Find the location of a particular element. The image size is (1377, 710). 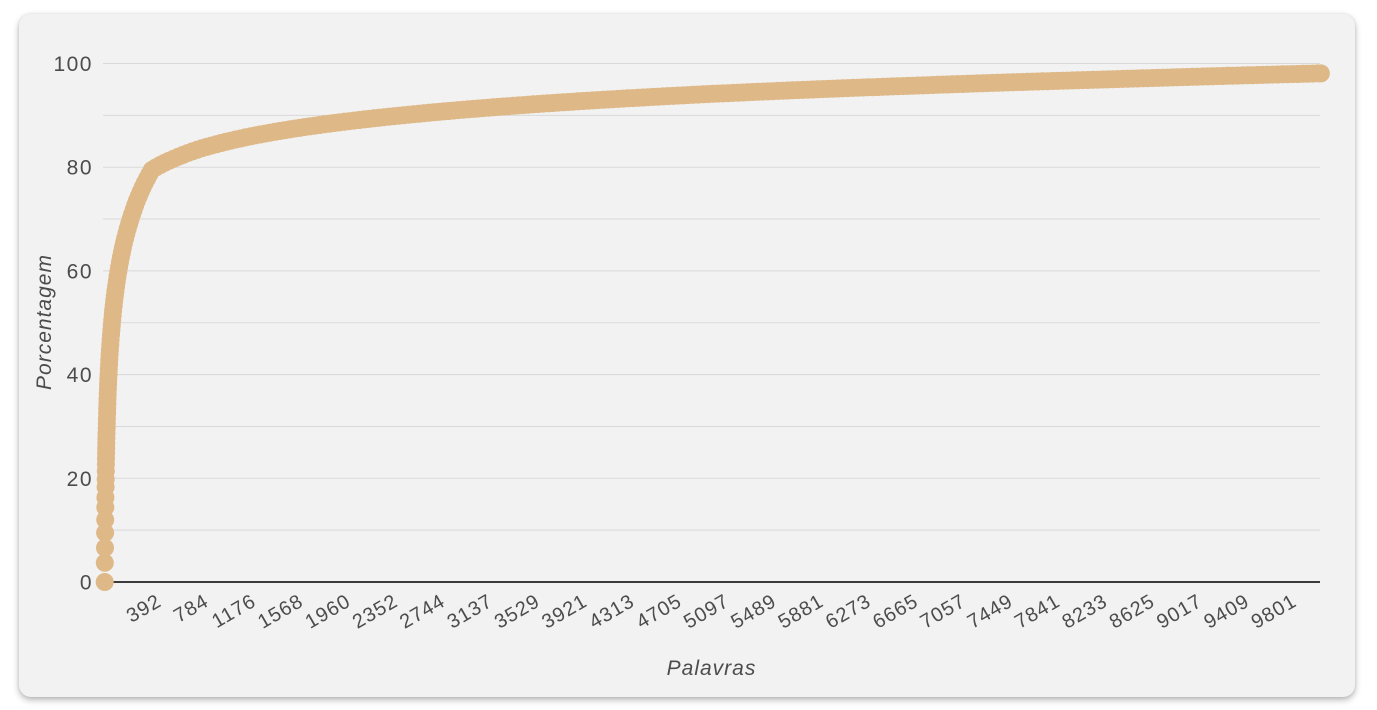

x-tick-label: 3921 is located at coordinates (564, 611).